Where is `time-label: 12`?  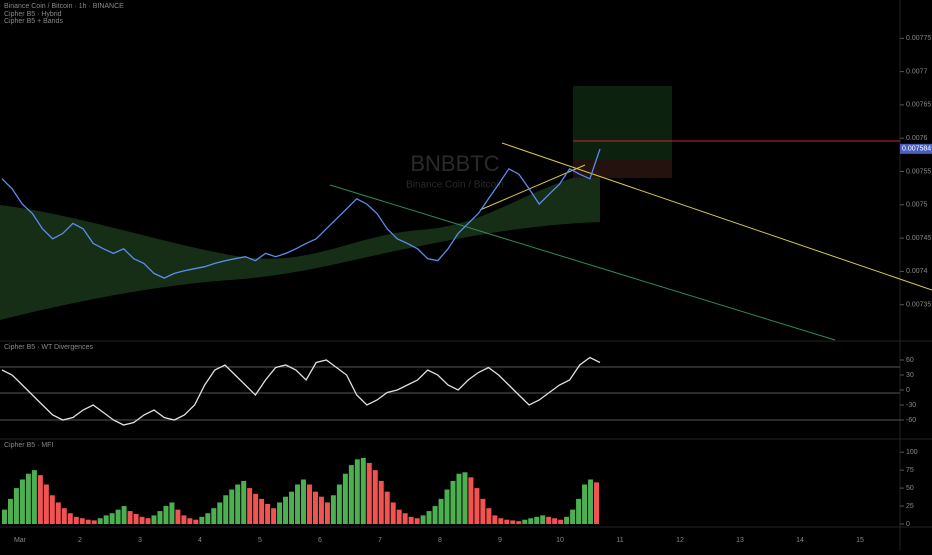 time-label: 12 is located at coordinates (680, 540).